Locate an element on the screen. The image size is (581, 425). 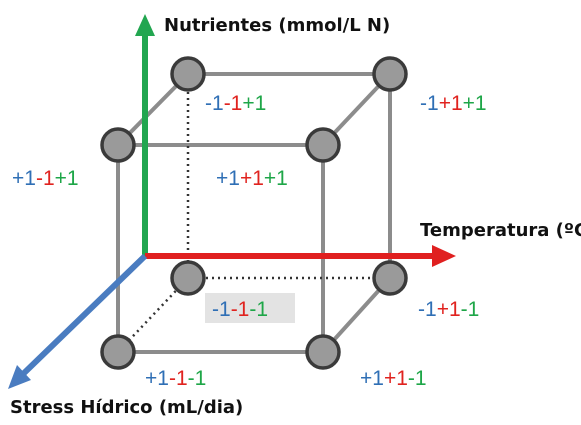
nutrients-axis-arrowhead is located at coordinates (145, 25).